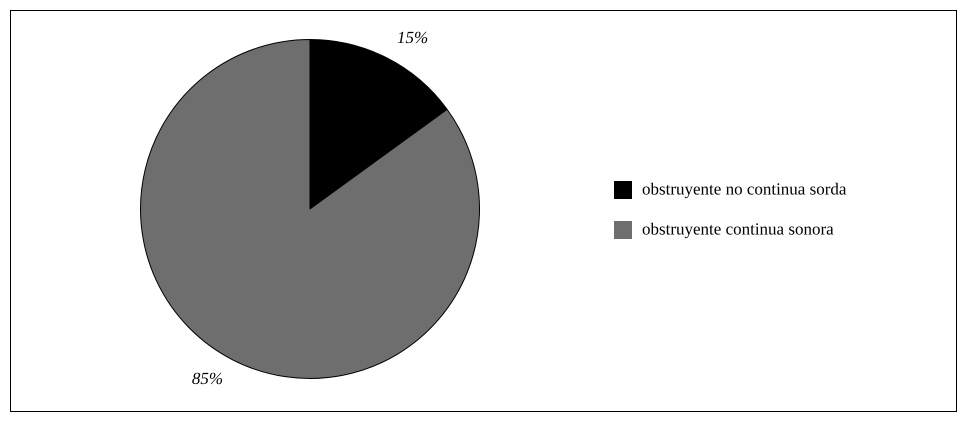  I want to click on data-label: 85%, so click(208, 378).